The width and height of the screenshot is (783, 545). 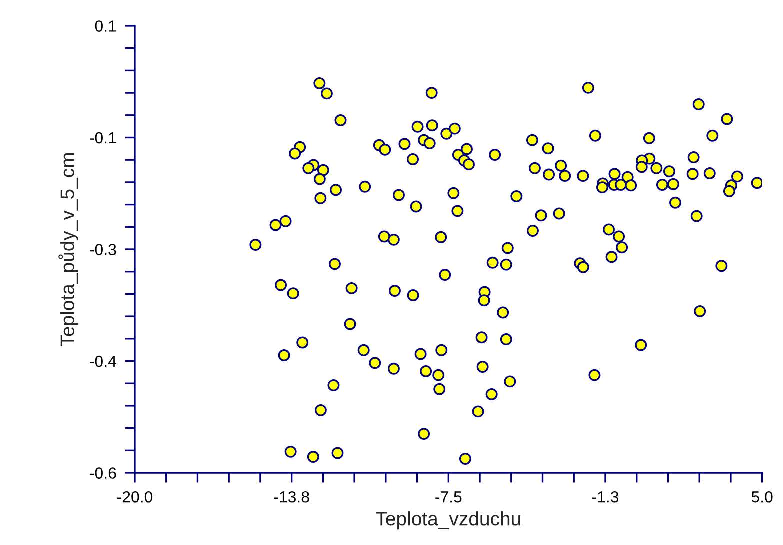 I want to click on y-axis-title: Teplota_půdy_v_5_cm, so click(x=68, y=249).